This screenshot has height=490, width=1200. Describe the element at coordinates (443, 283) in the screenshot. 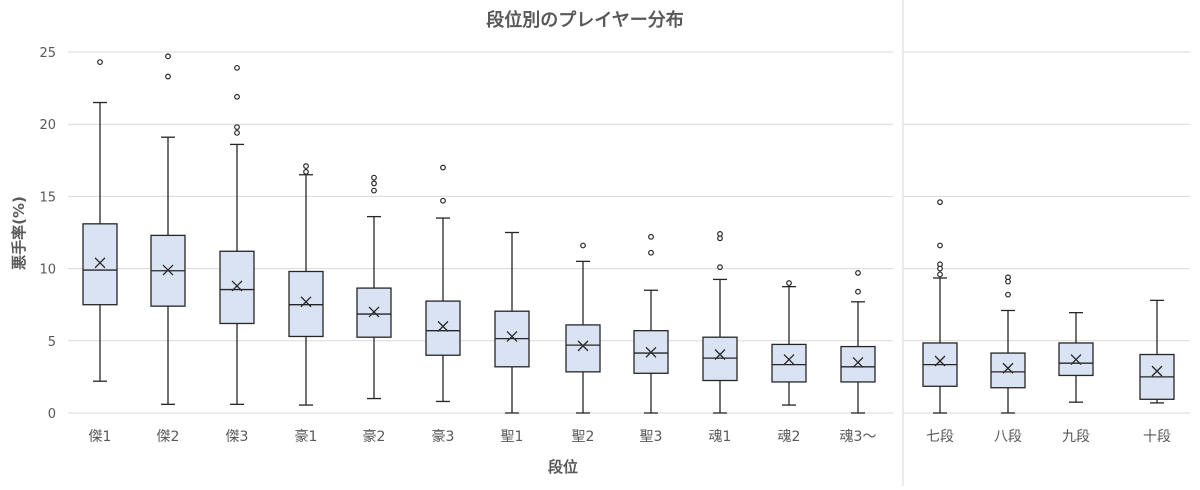

I see `box-豪3` at that location.